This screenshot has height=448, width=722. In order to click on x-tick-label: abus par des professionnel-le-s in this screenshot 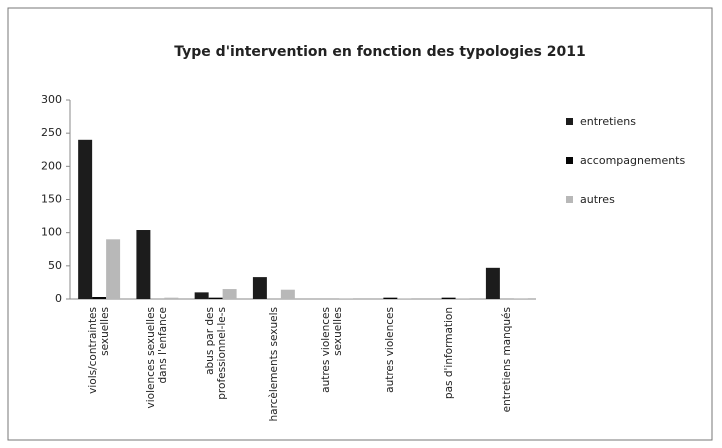, I will do `click(215, 353)`.